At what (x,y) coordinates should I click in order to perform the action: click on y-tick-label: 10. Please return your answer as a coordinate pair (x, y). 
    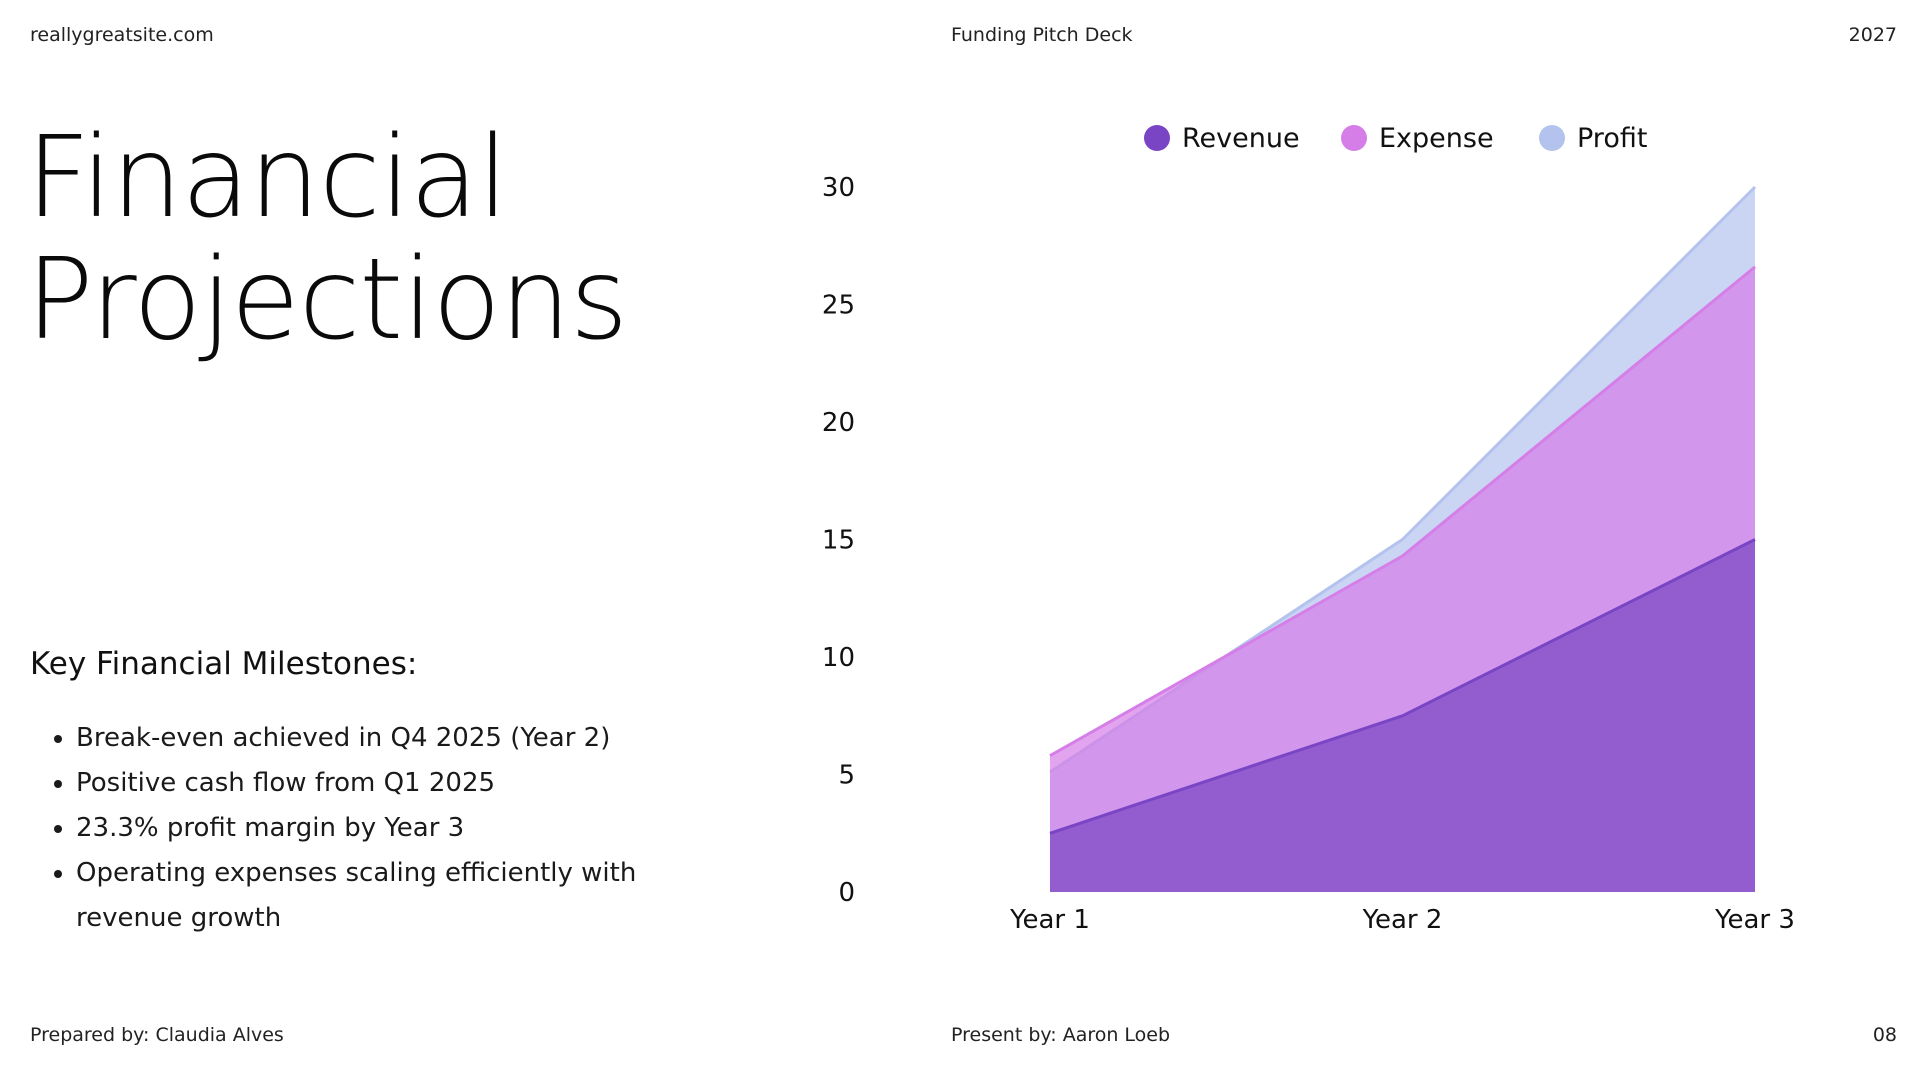
    Looking at the image, I should click on (838, 658).